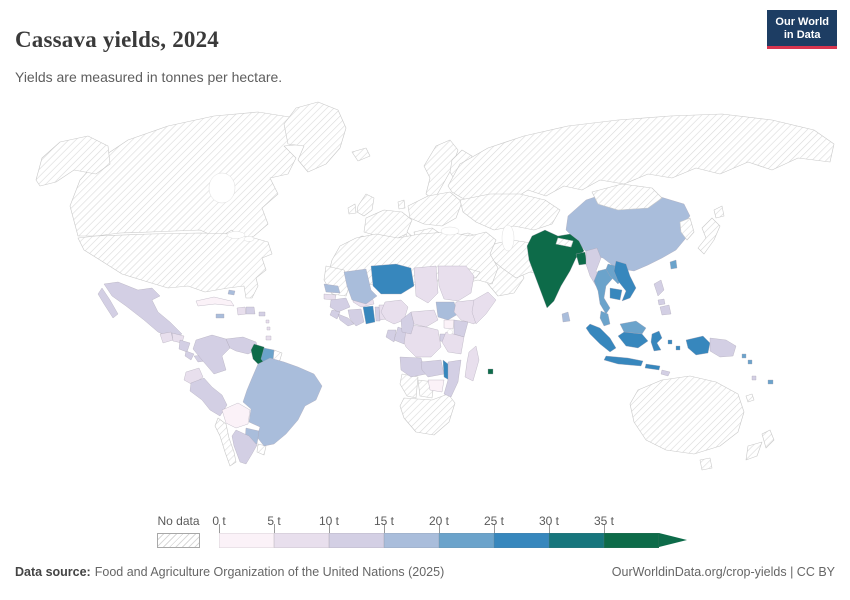  Describe the element at coordinates (616, 294) in the screenshot. I see `country-cambodia` at that location.